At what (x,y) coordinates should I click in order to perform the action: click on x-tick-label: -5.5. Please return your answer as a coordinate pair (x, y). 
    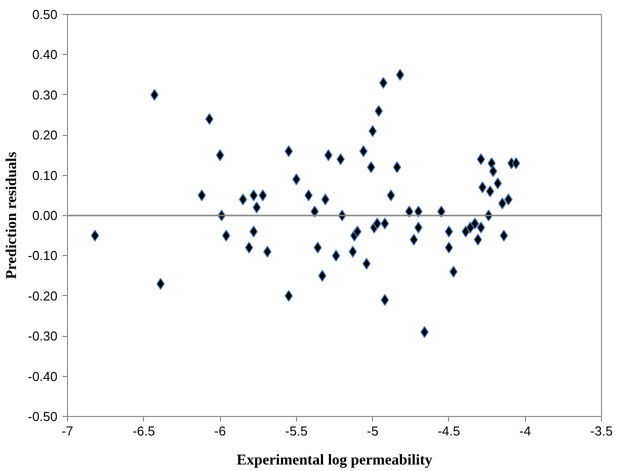
    Looking at the image, I should click on (296, 431).